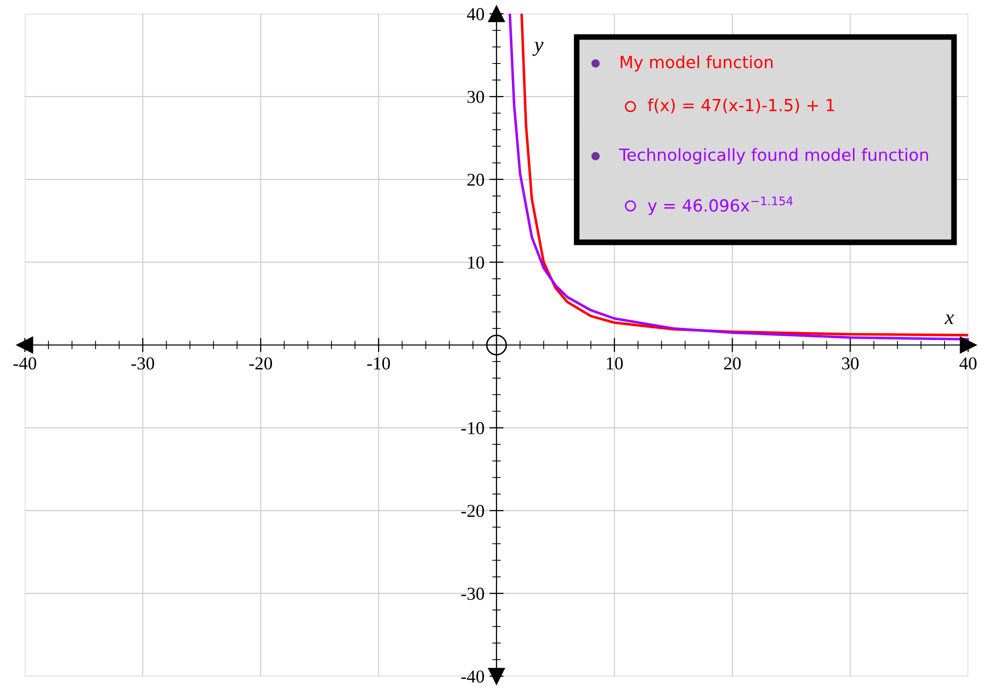 The image size is (993, 690). Describe the element at coordinates (472, 676) in the screenshot. I see `y-tick-label: -40` at that location.